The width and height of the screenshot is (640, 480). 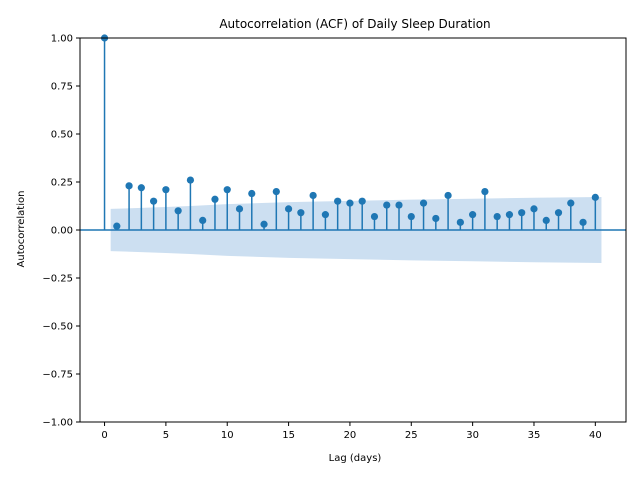 I want to click on x-tick-label-30: 30, so click(x=472, y=435).